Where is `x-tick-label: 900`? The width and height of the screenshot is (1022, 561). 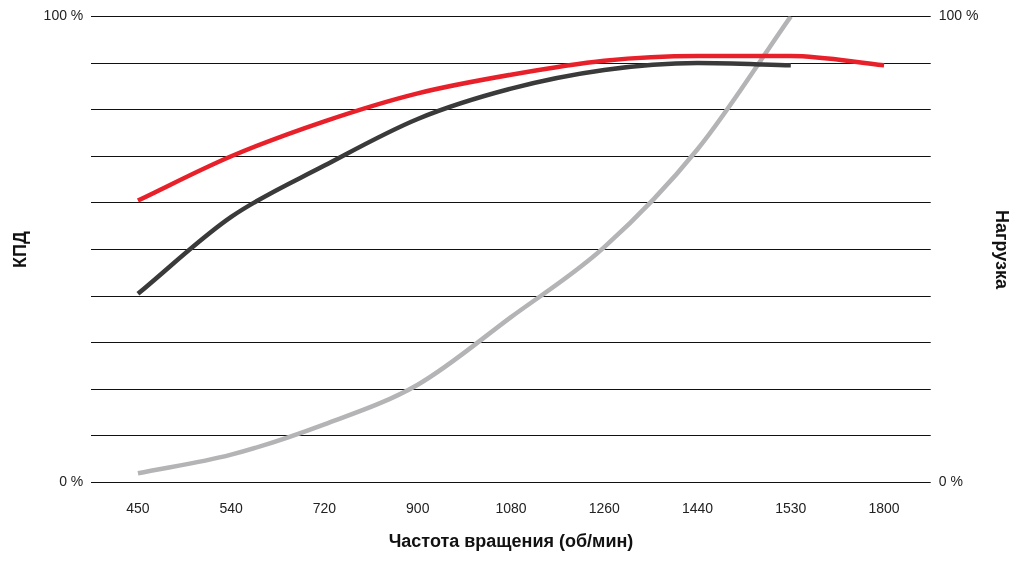
x-tick-label: 900 is located at coordinates (418, 507).